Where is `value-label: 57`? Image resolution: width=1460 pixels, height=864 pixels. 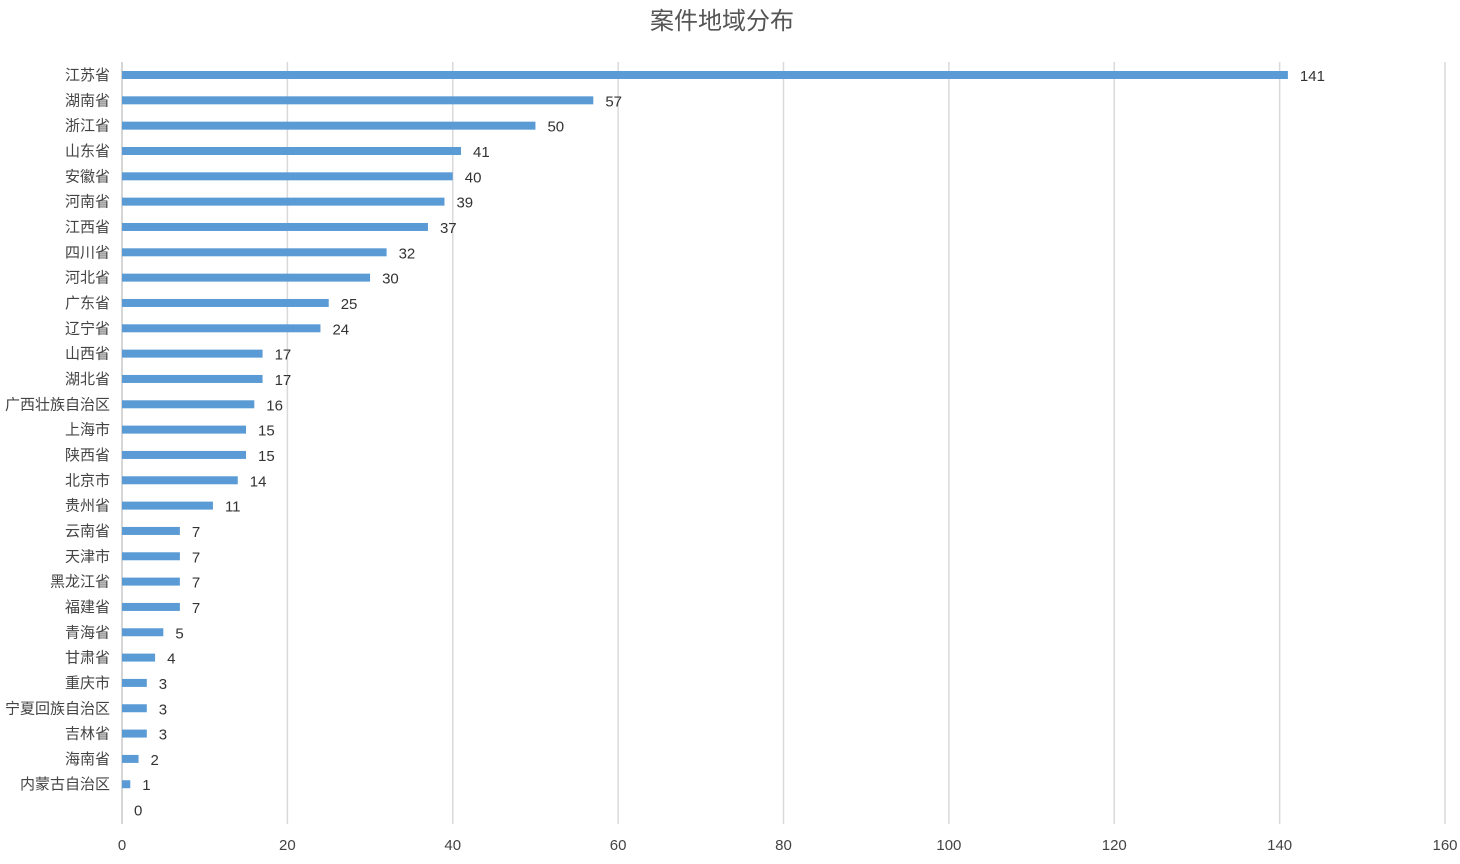 value-label: 57 is located at coordinates (613, 101).